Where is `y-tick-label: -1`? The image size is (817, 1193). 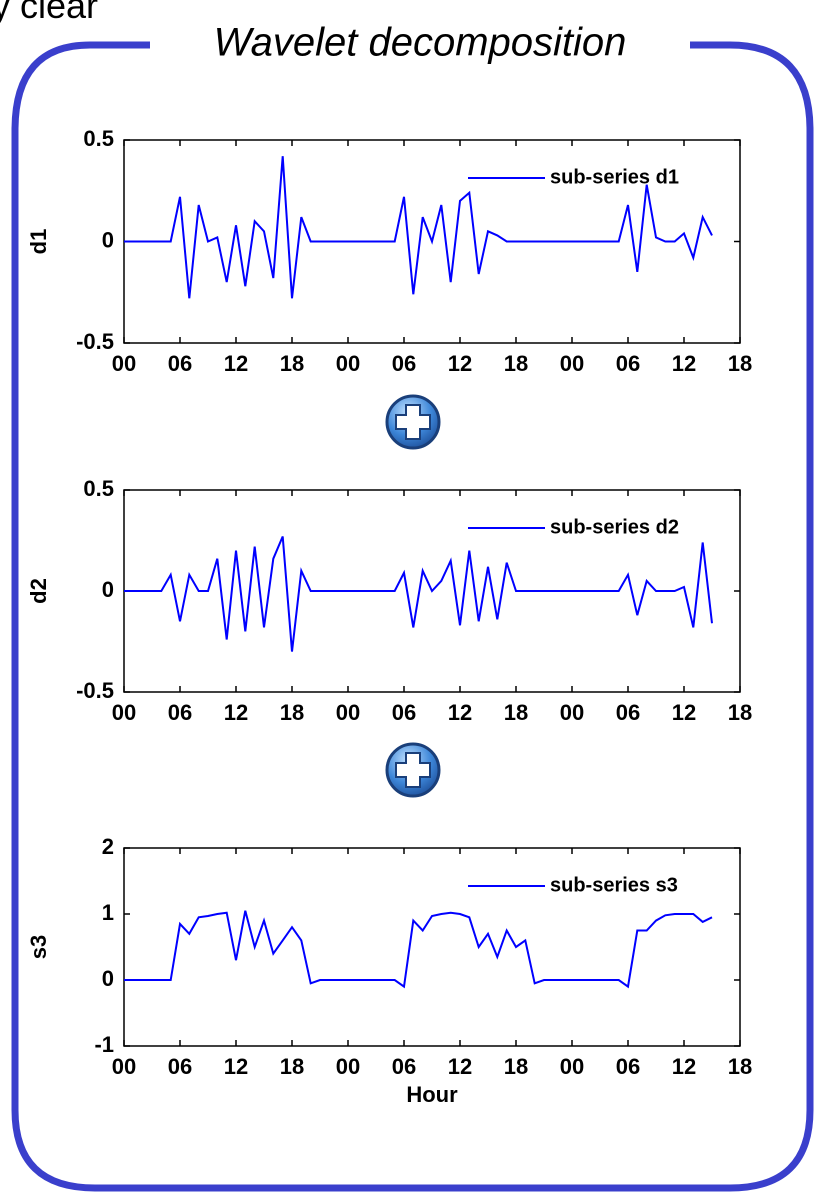 y-tick-label: -1 is located at coordinates (104, 1044).